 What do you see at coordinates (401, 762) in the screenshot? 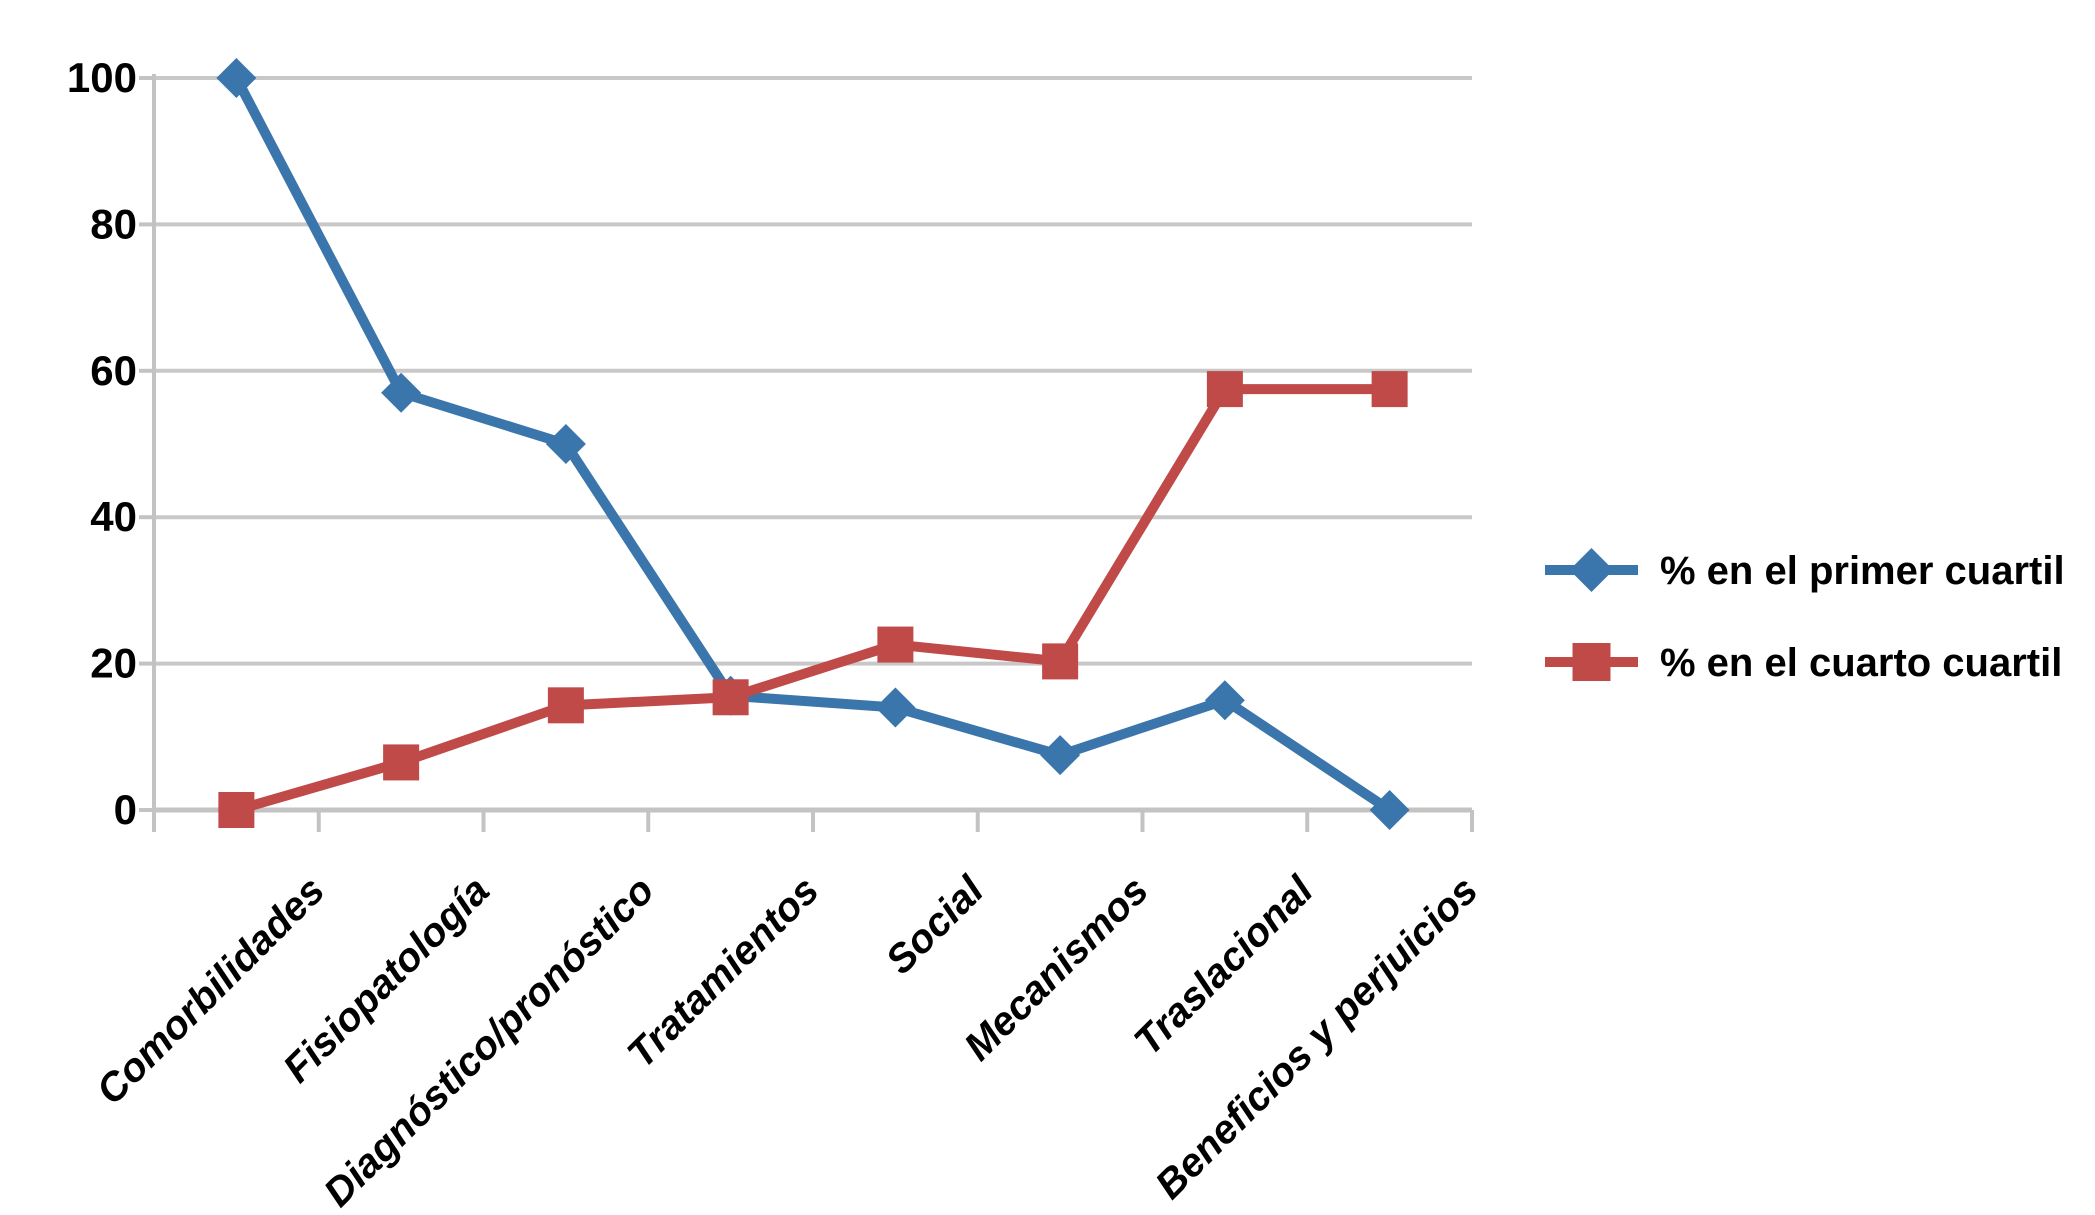
I see `series-en-el-cuarto-cuartil-point-fisiopatologia` at bounding box center [401, 762].